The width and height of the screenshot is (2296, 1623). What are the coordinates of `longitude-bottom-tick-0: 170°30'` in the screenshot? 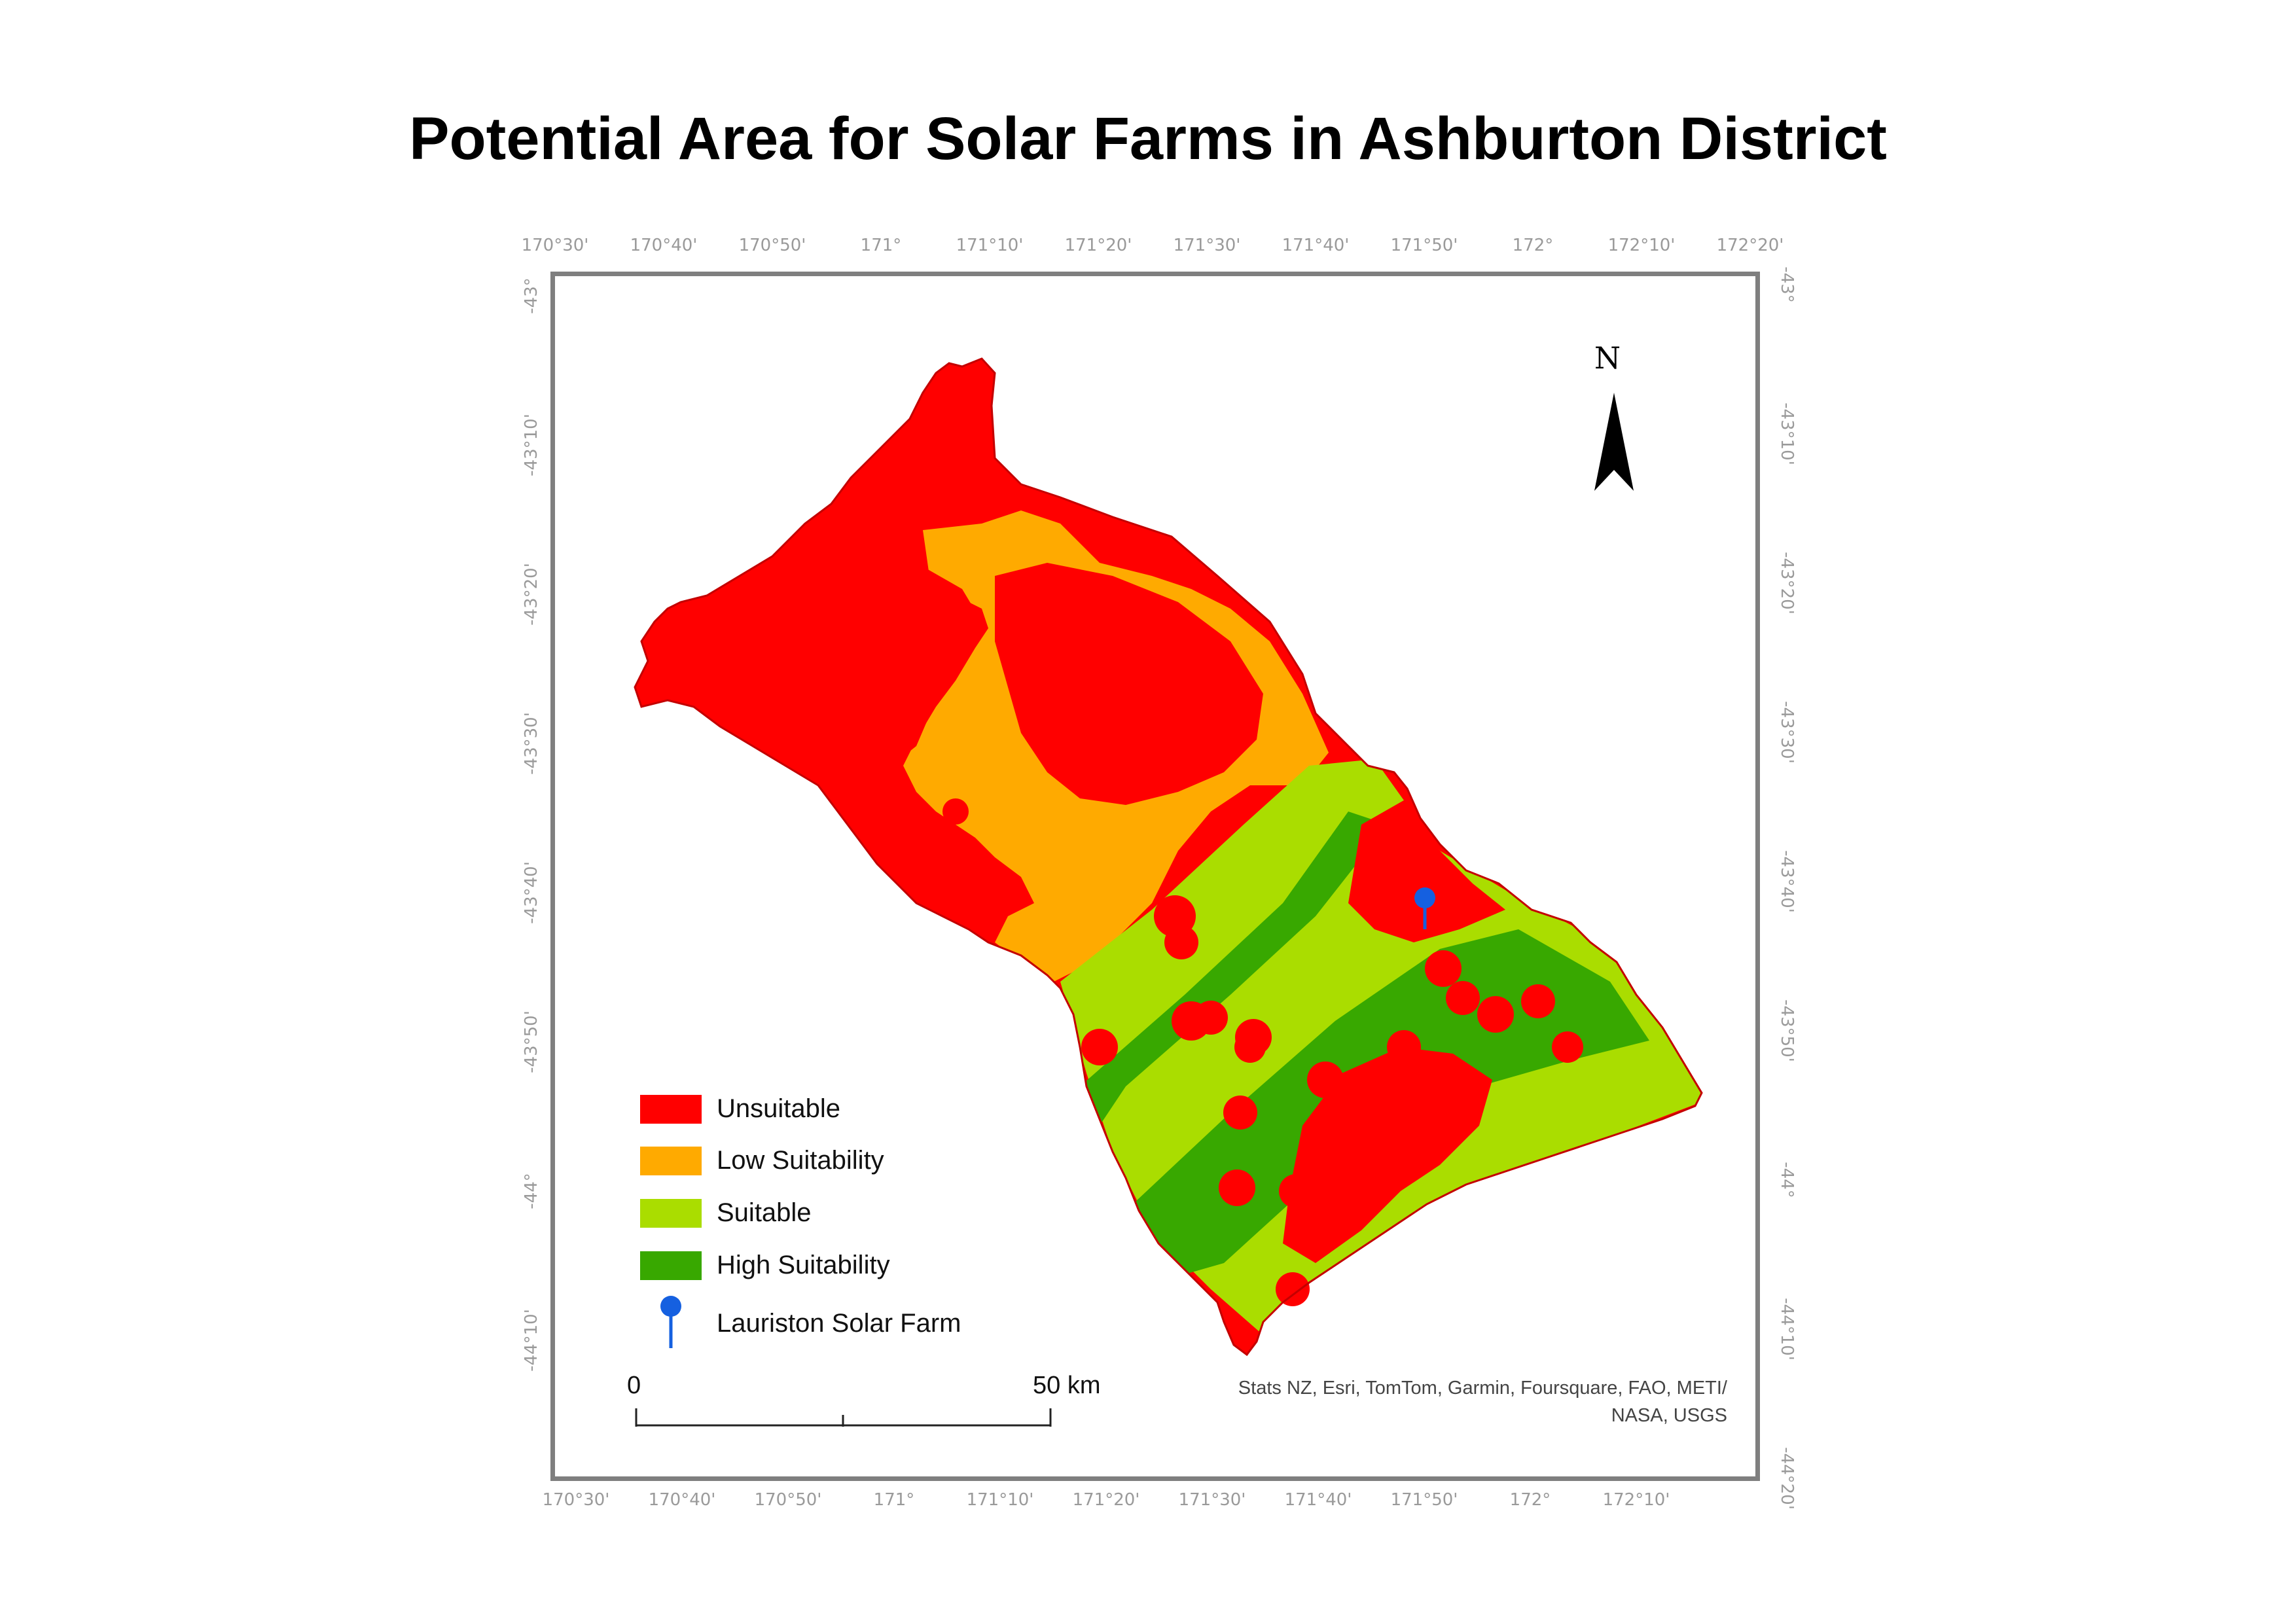 It's located at (576, 1500).